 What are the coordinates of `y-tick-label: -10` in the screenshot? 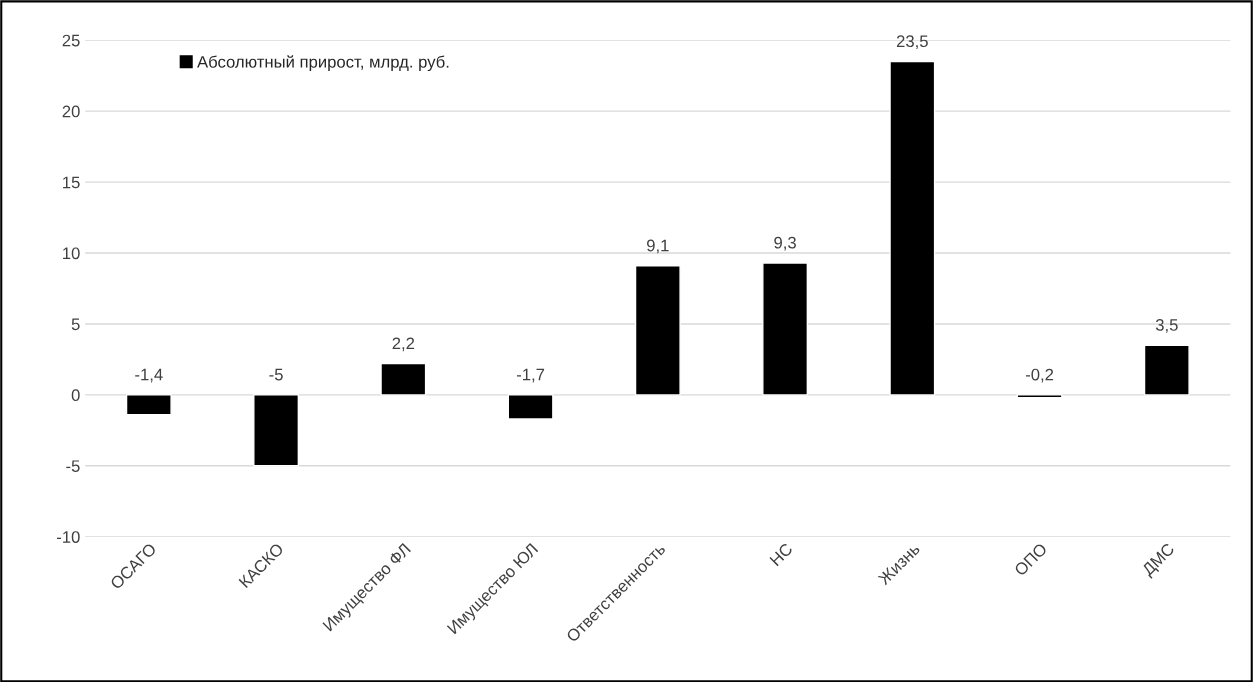 It's located at (68, 537).